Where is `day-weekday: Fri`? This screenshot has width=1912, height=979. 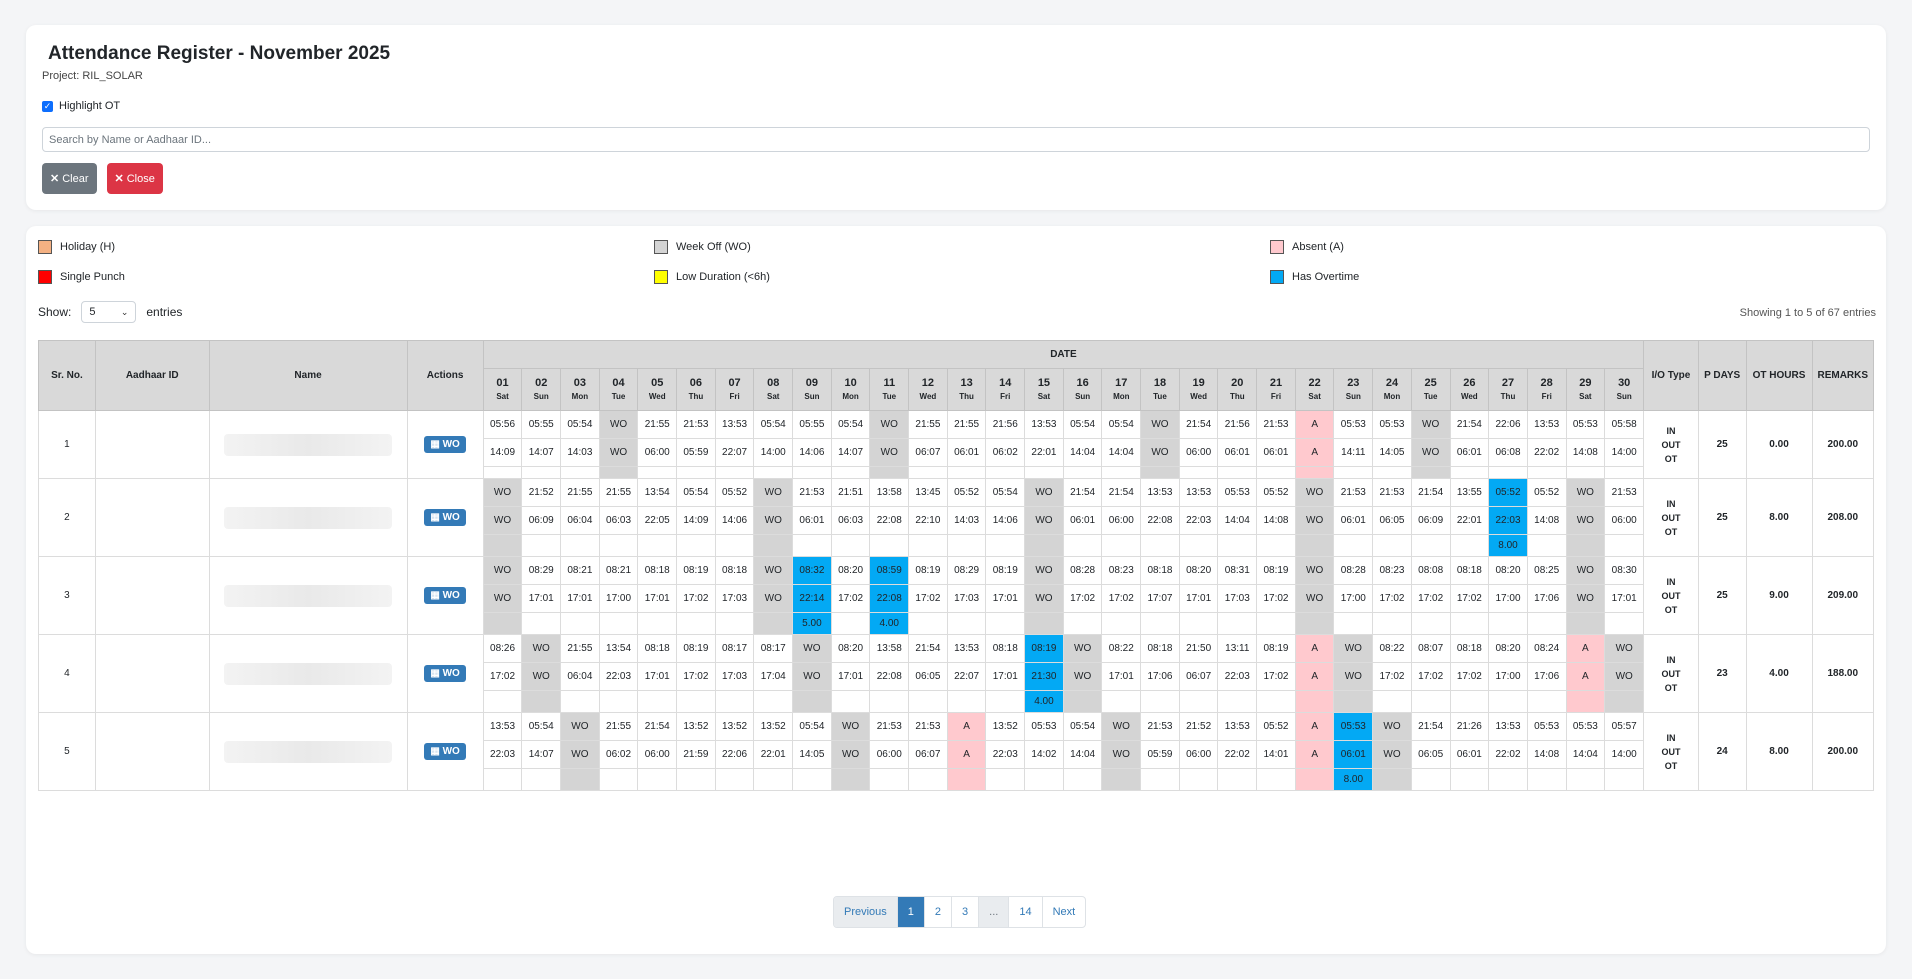 day-weekday: Fri is located at coordinates (734, 396).